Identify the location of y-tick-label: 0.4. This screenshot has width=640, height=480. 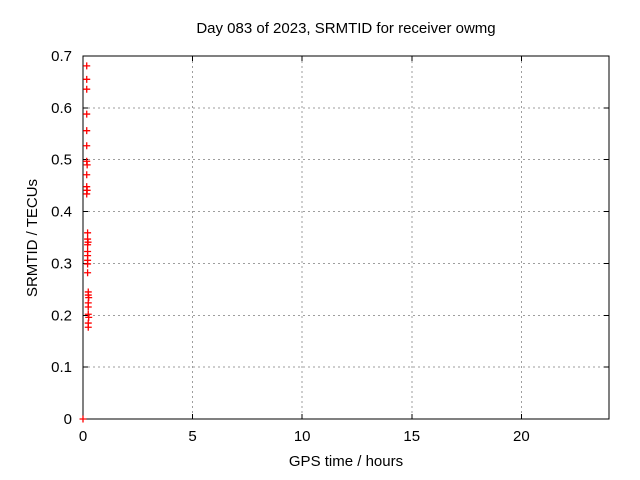
(61, 212).